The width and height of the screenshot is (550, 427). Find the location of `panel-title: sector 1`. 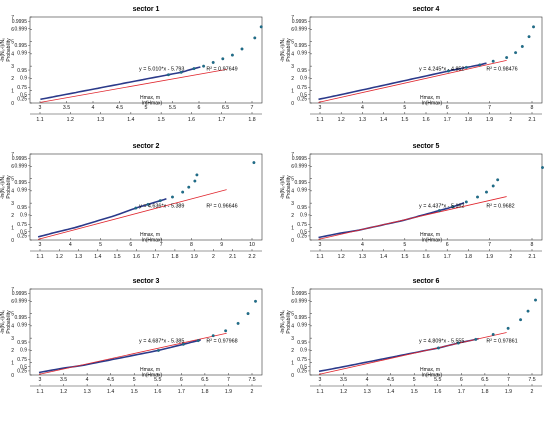

panel-title: sector 1 is located at coordinates (146, 9).